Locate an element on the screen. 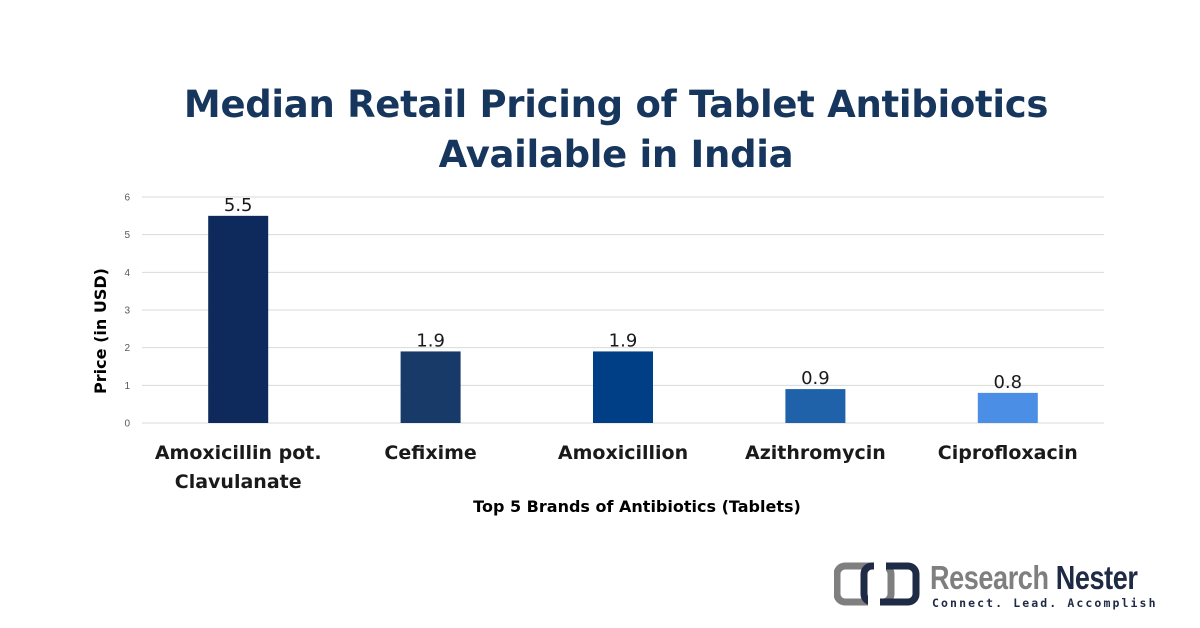  category-label-1-line-1: Amoxicillin pot. is located at coordinates (238, 453).